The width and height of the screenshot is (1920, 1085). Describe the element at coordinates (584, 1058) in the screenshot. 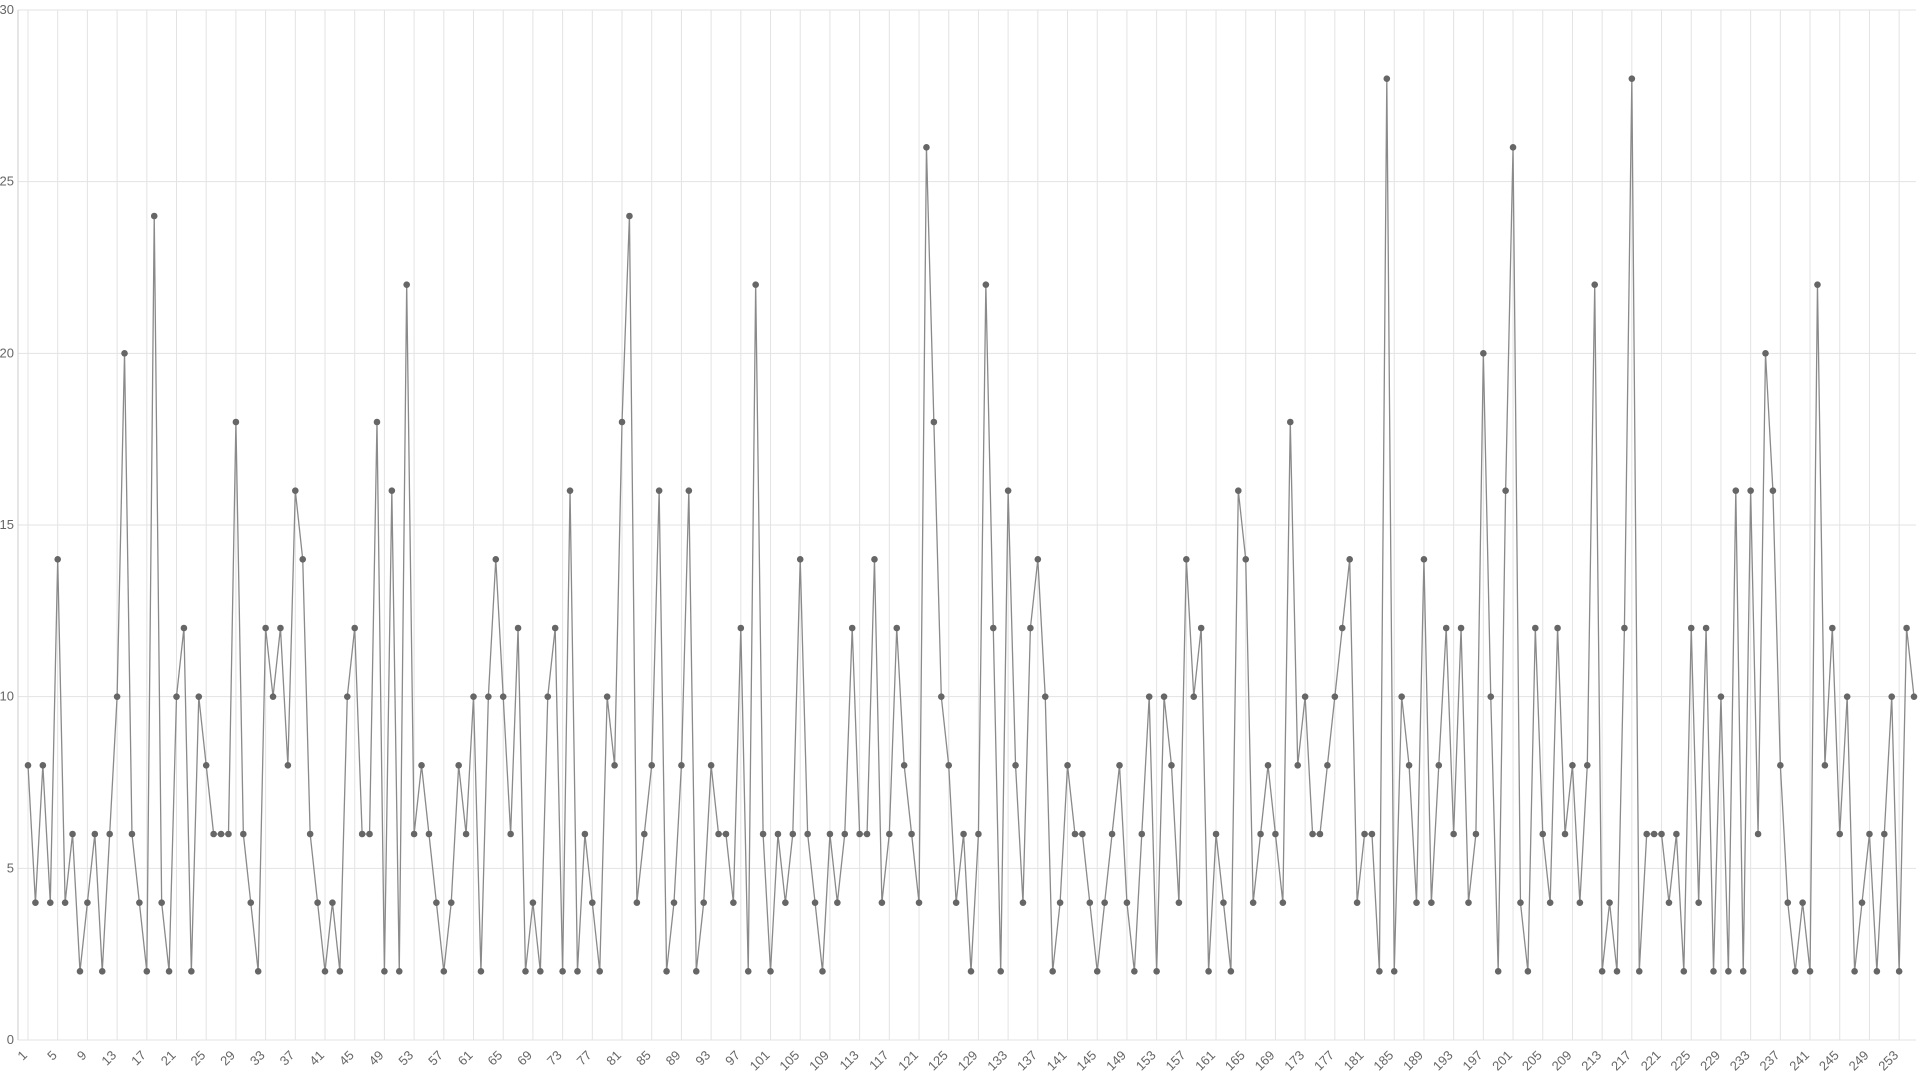

I see `x-tick-label: 77` at that location.